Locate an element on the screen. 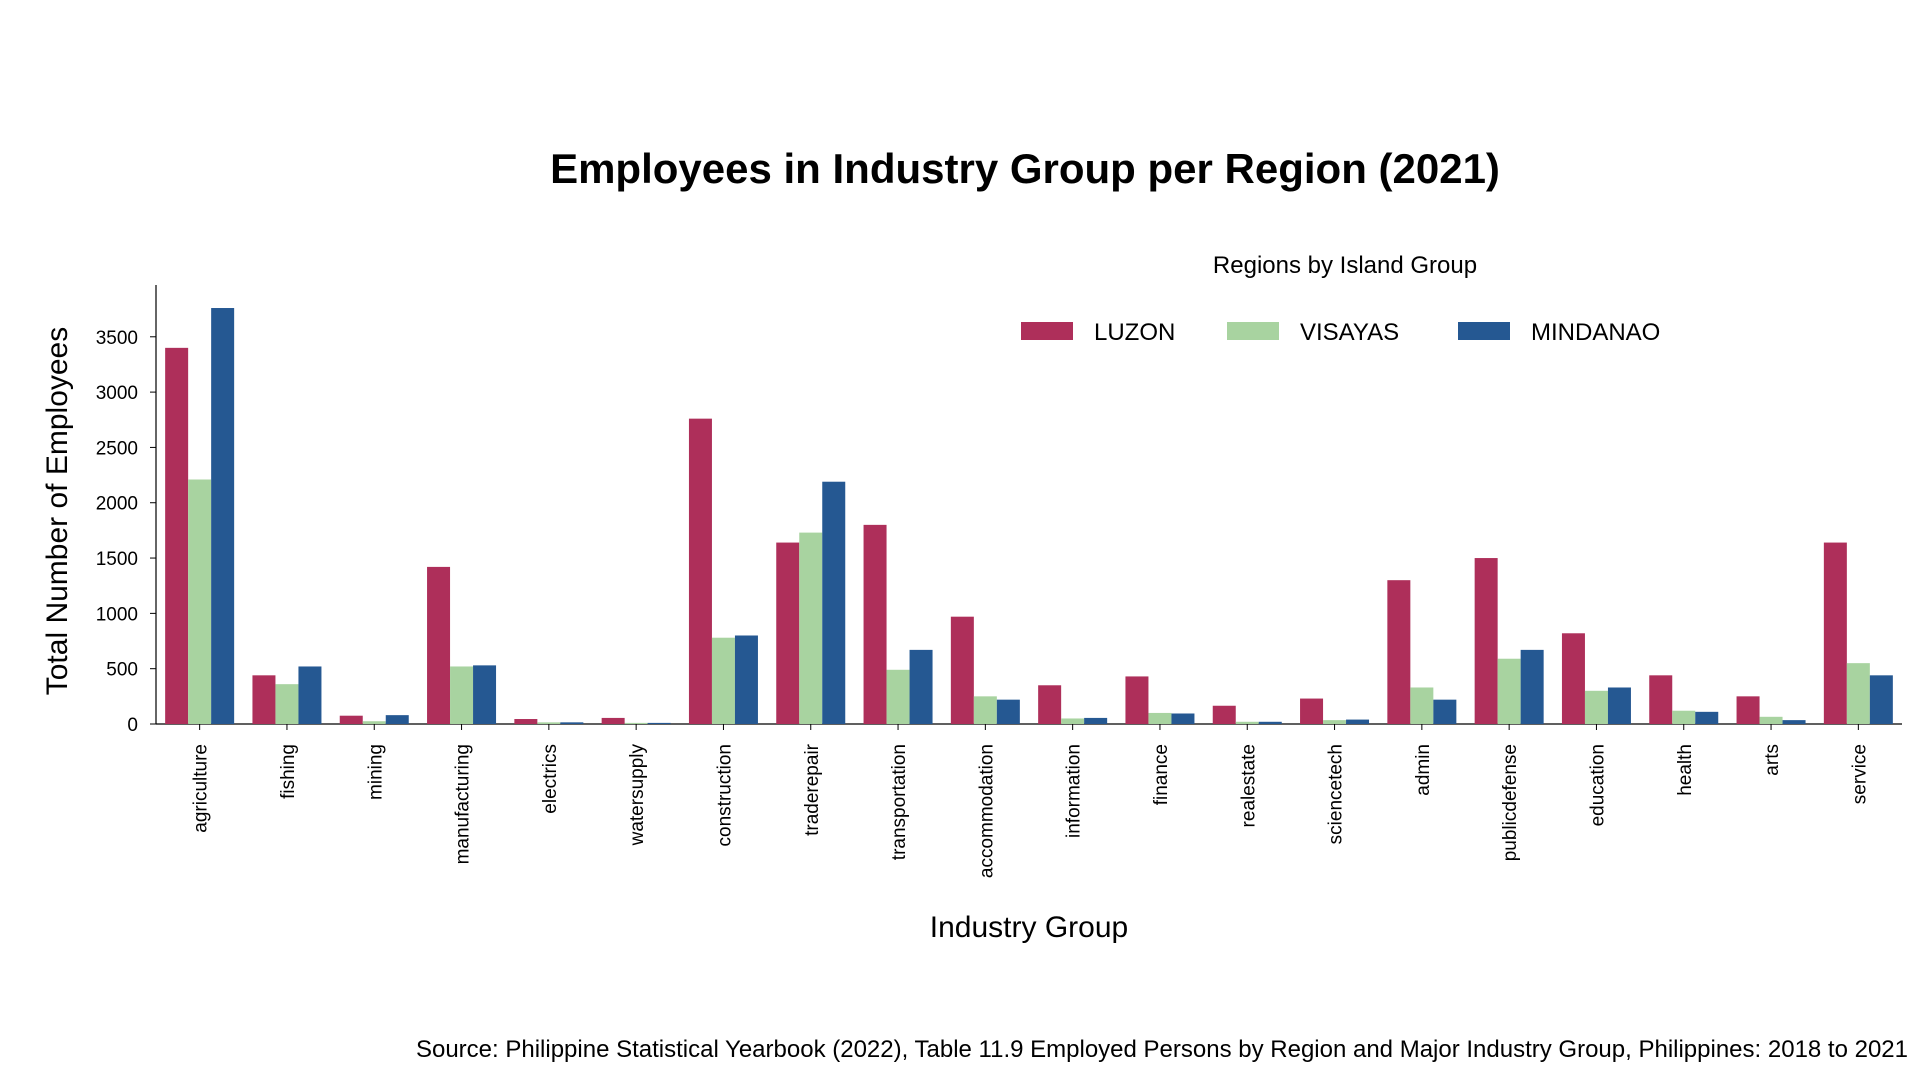 Image resolution: width=1920 pixels, height=1085 pixels. bar-luzon-publicdefense is located at coordinates (1486, 641).